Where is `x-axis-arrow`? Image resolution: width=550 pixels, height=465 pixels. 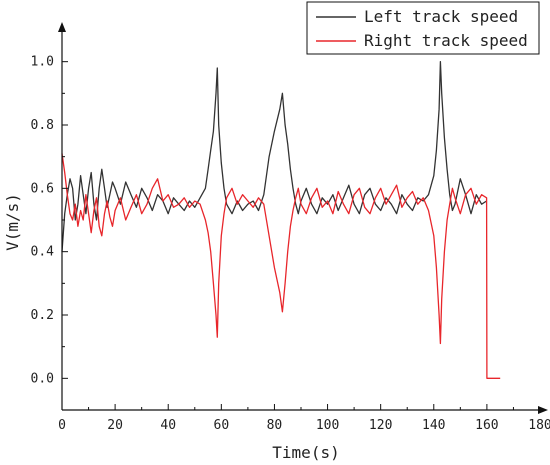 x-axis-arrow is located at coordinates (543, 410).